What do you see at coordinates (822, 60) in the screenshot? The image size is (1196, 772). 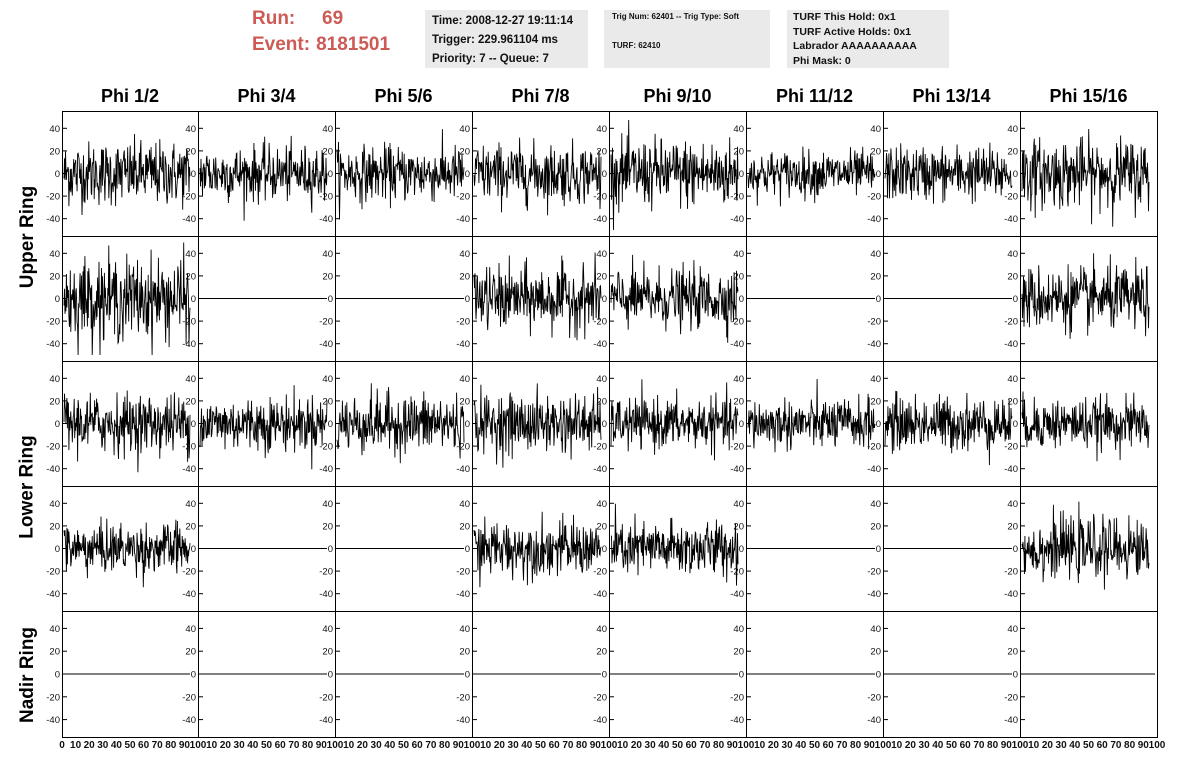 I see `phi-mask-text: Phi Mask: 0` at bounding box center [822, 60].